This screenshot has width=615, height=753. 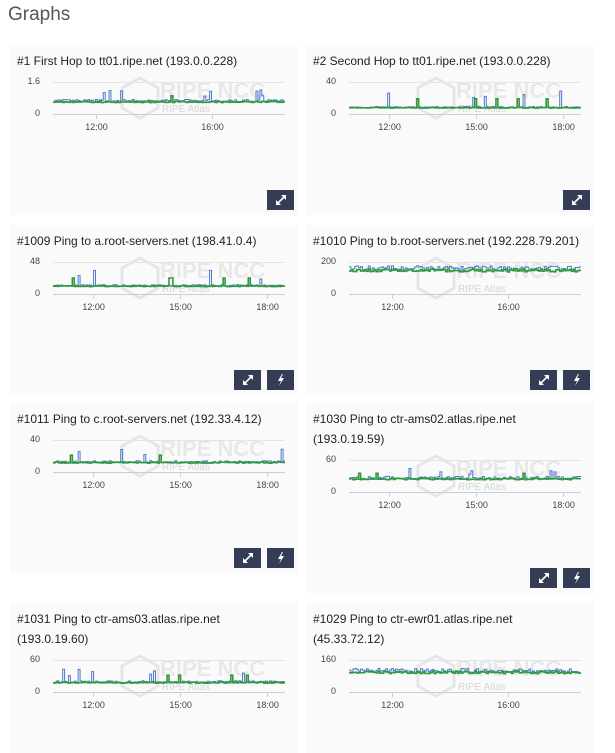 I want to click on graph-title-line: (193.0.19.59), so click(x=349, y=439).